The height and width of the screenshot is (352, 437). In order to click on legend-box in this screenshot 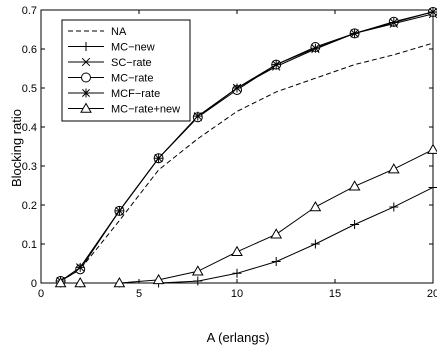, I will do `click(126, 70)`.